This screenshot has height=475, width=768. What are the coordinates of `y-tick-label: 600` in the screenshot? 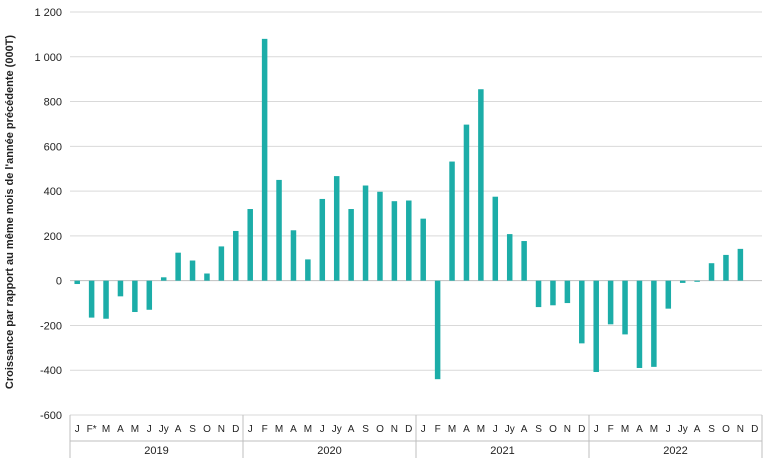 It's located at (53, 147).